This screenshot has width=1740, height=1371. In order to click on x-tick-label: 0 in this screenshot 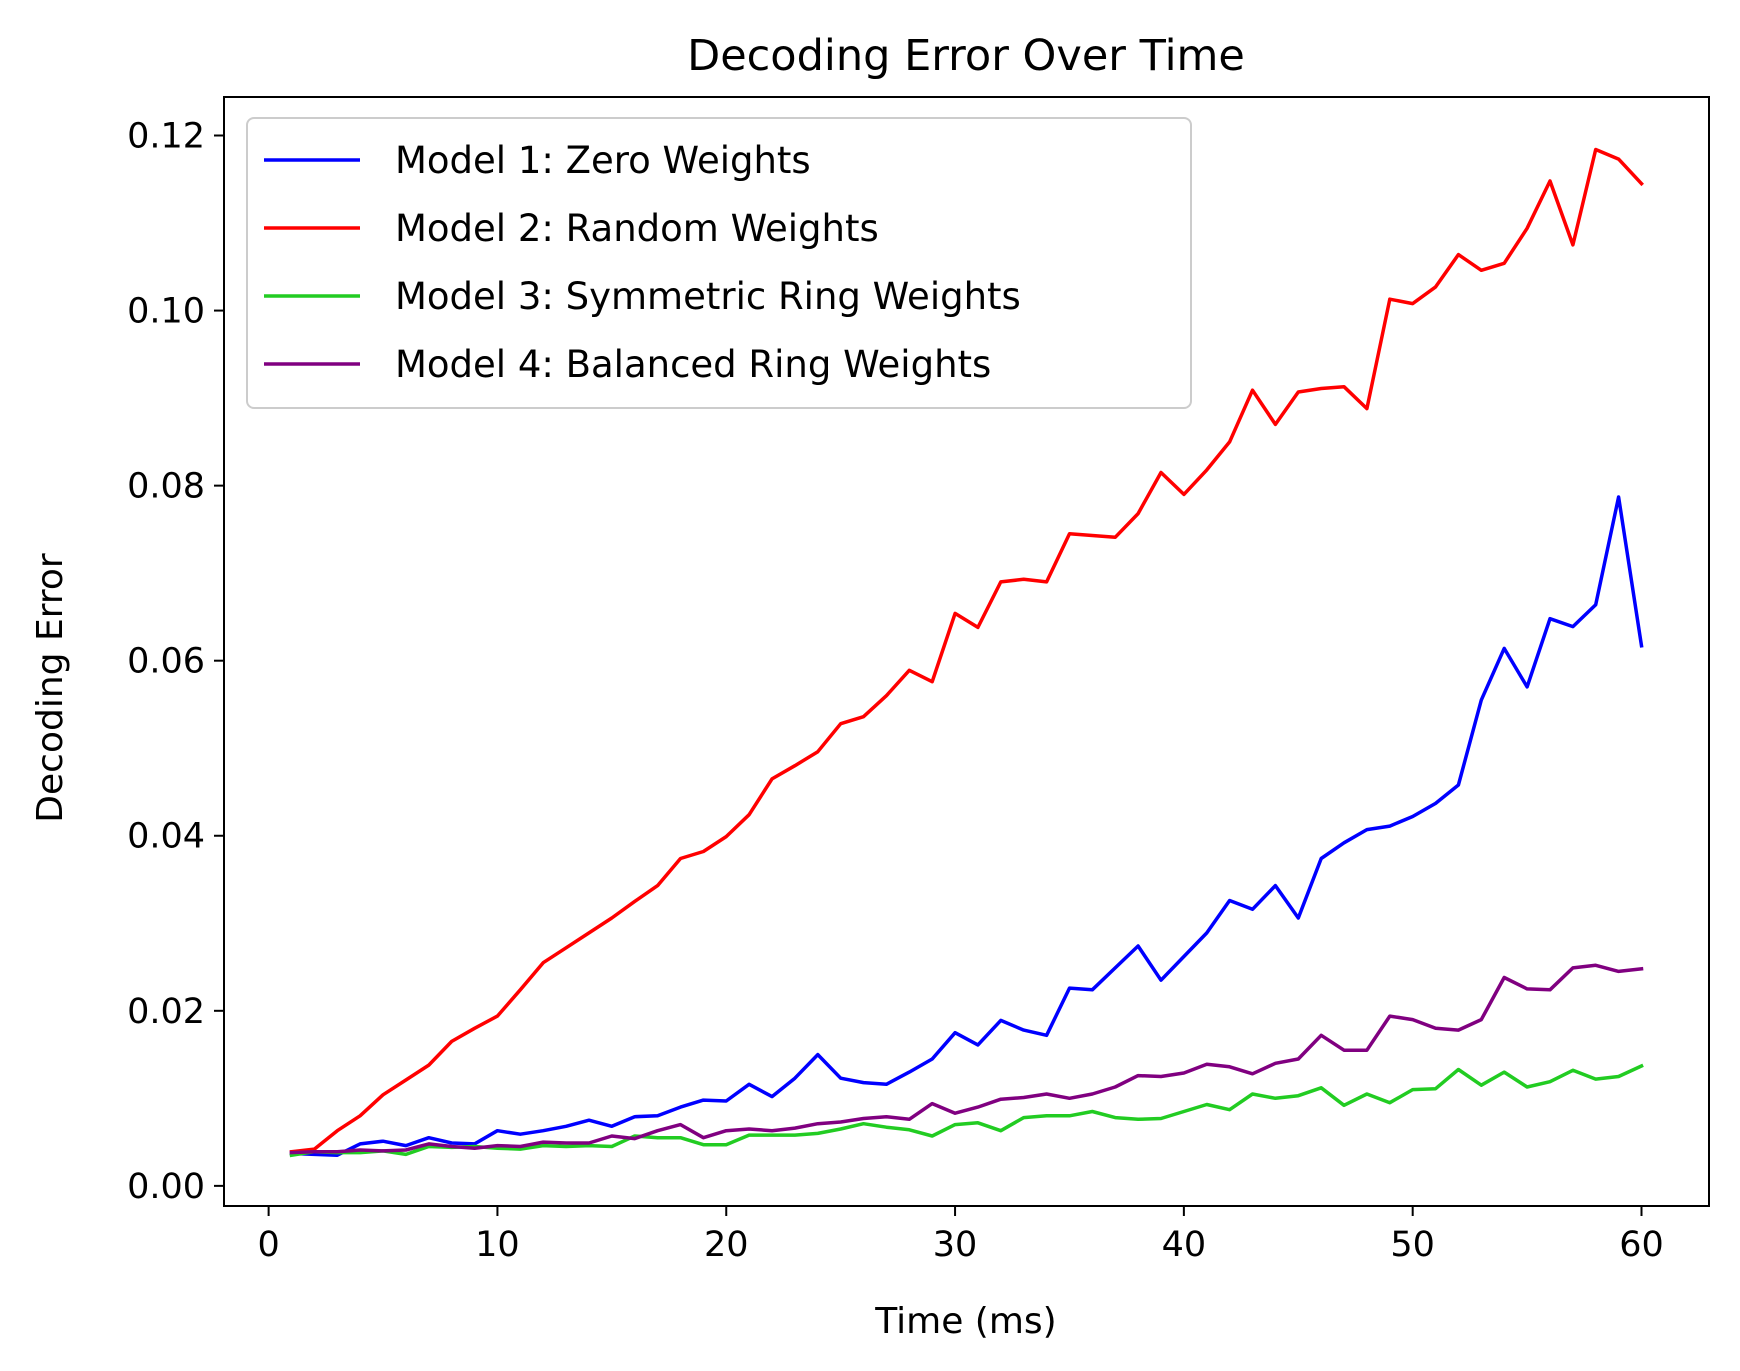, I will do `click(268, 1245)`.